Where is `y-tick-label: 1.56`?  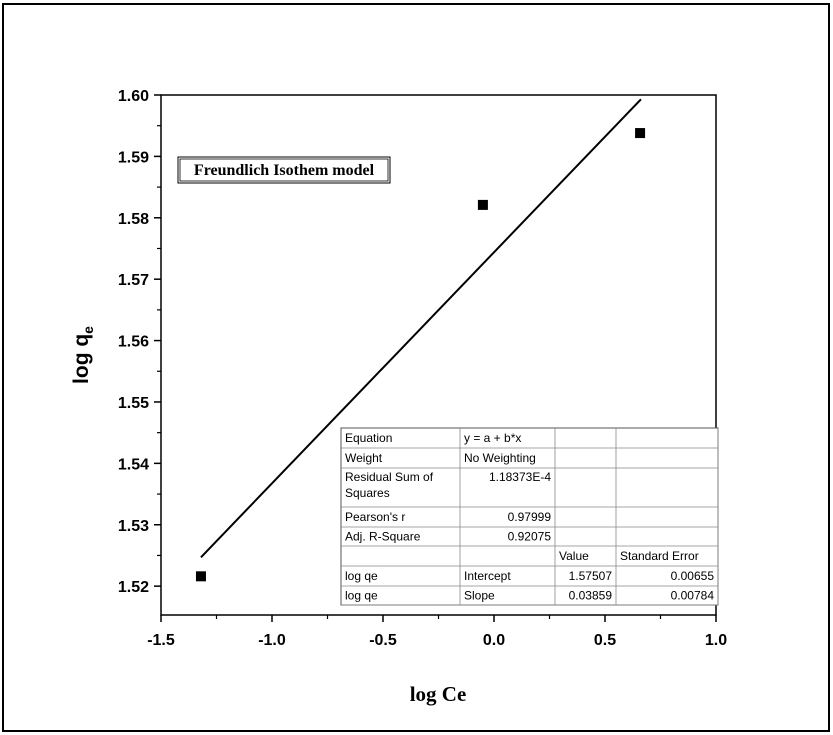
y-tick-label: 1.56 is located at coordinates (133, 342).